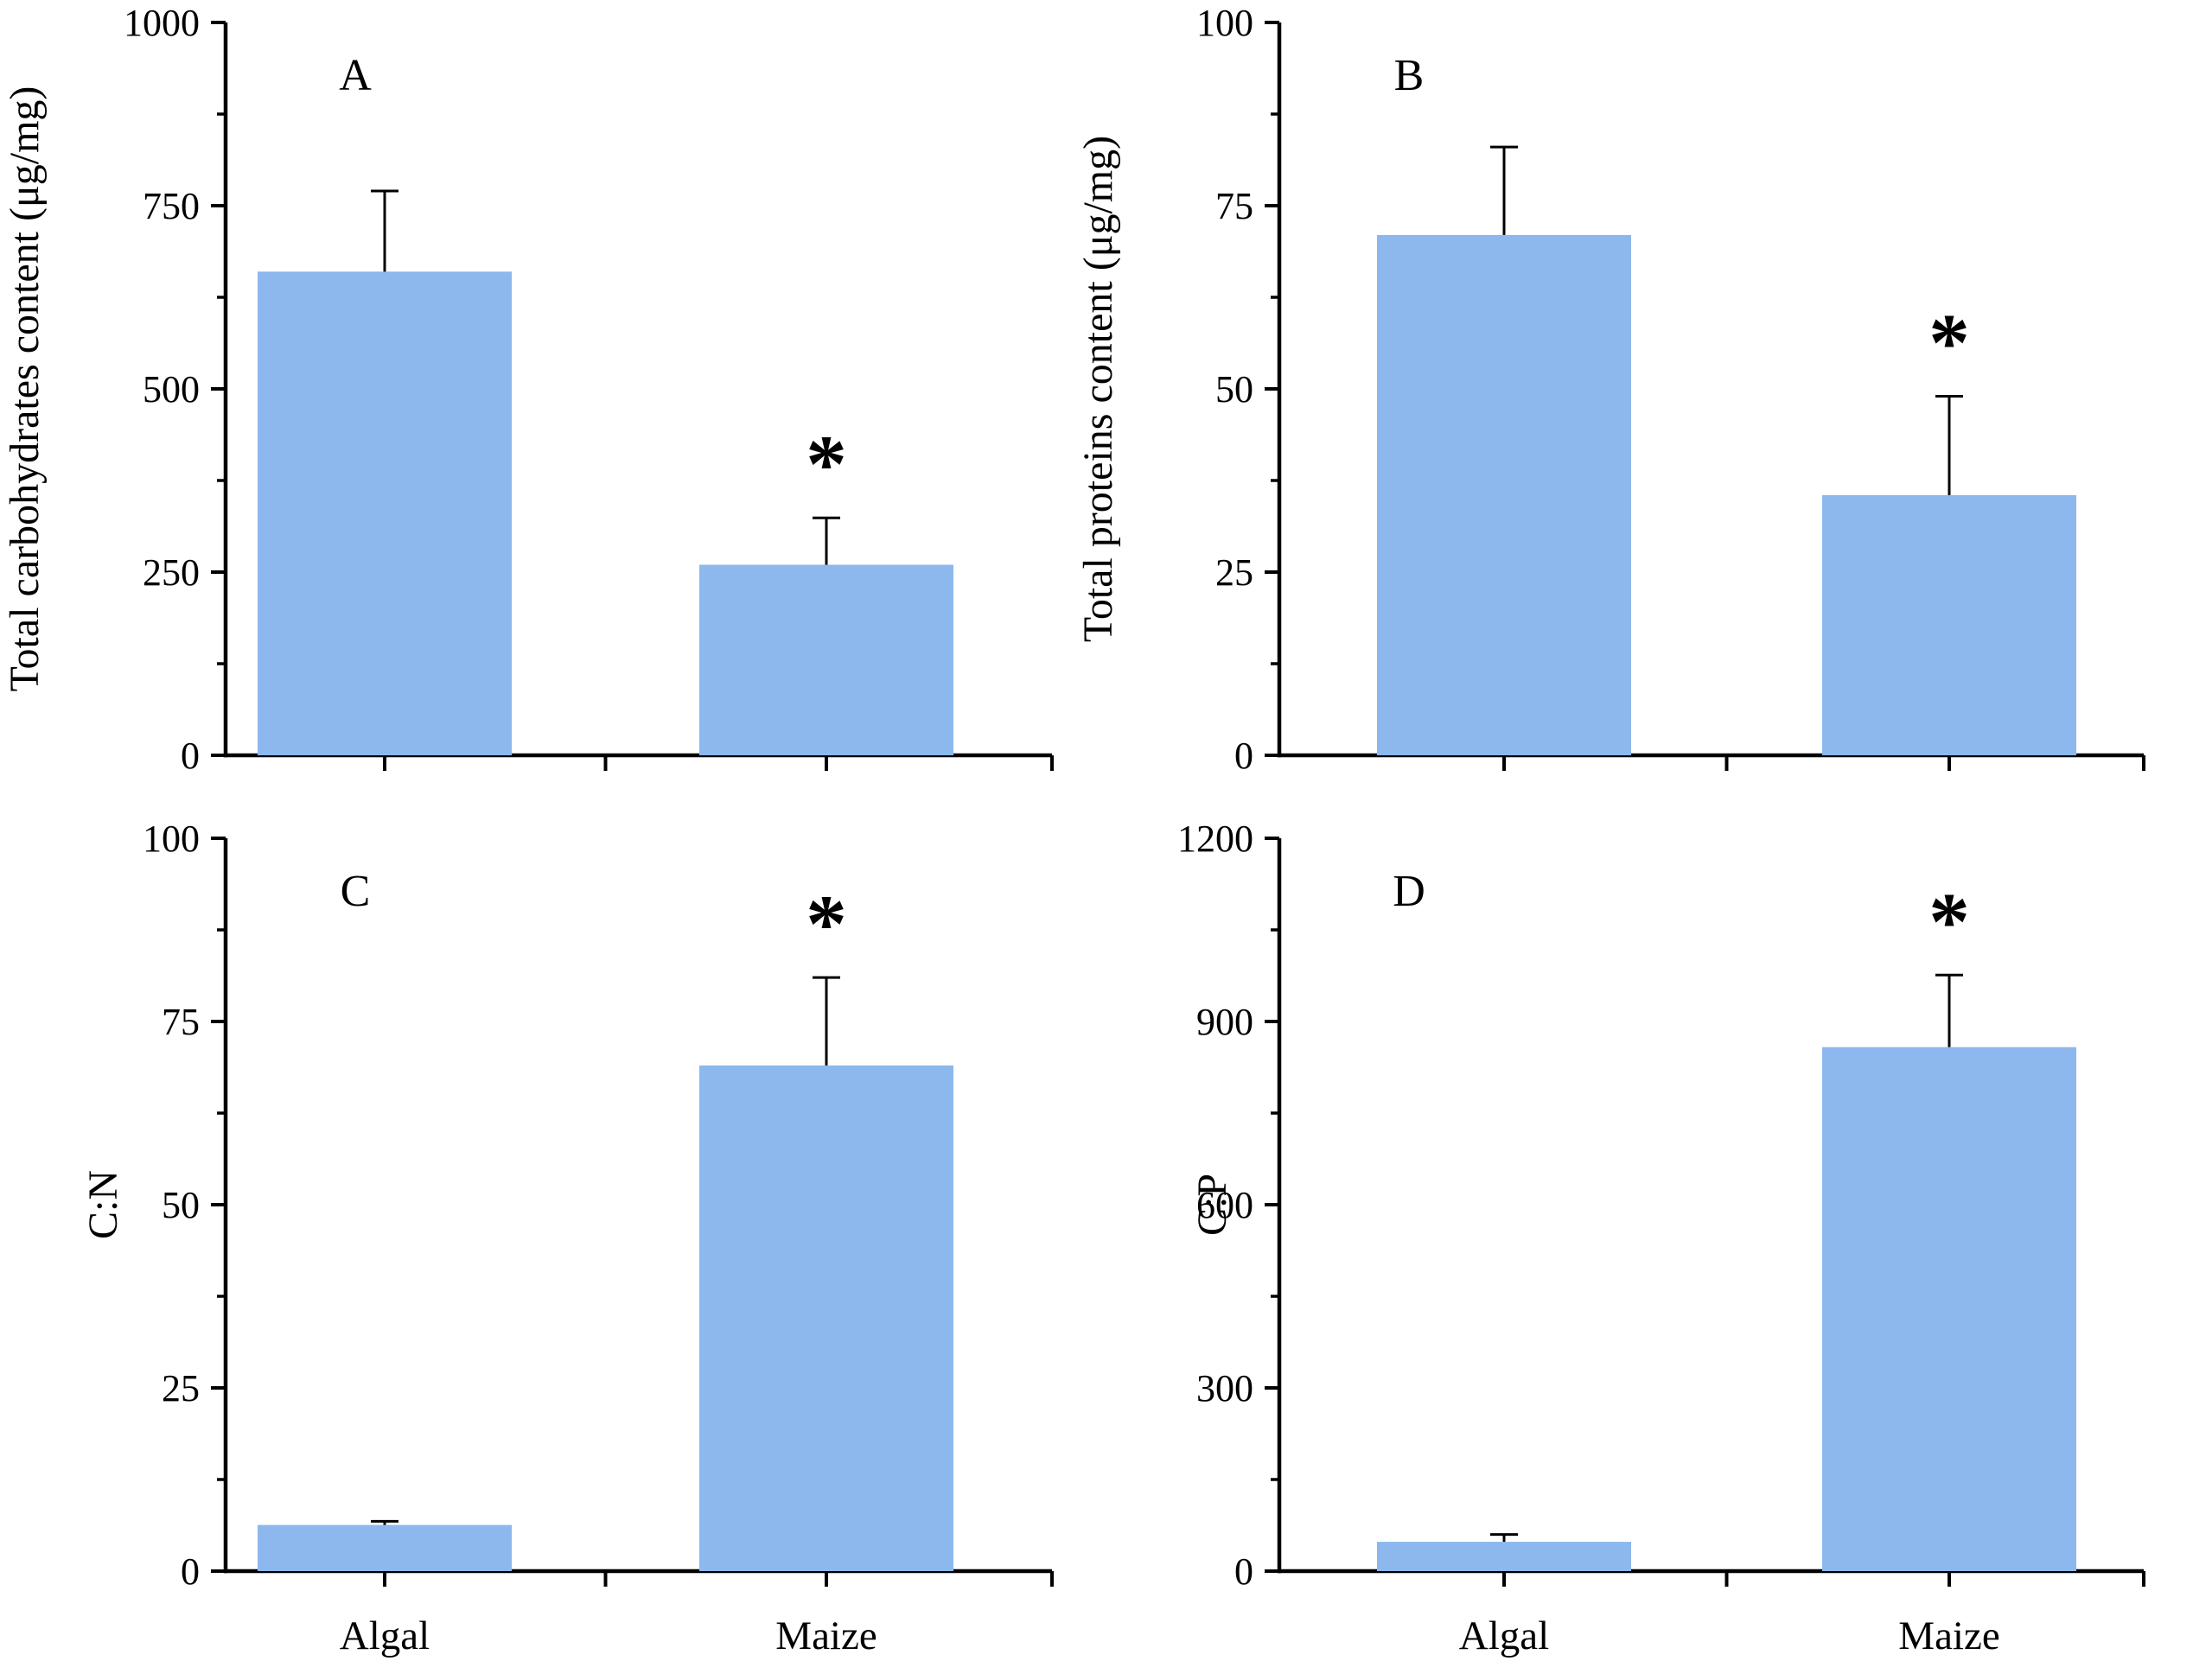  I want to click on panel-letter: D, so click(1409, 891).